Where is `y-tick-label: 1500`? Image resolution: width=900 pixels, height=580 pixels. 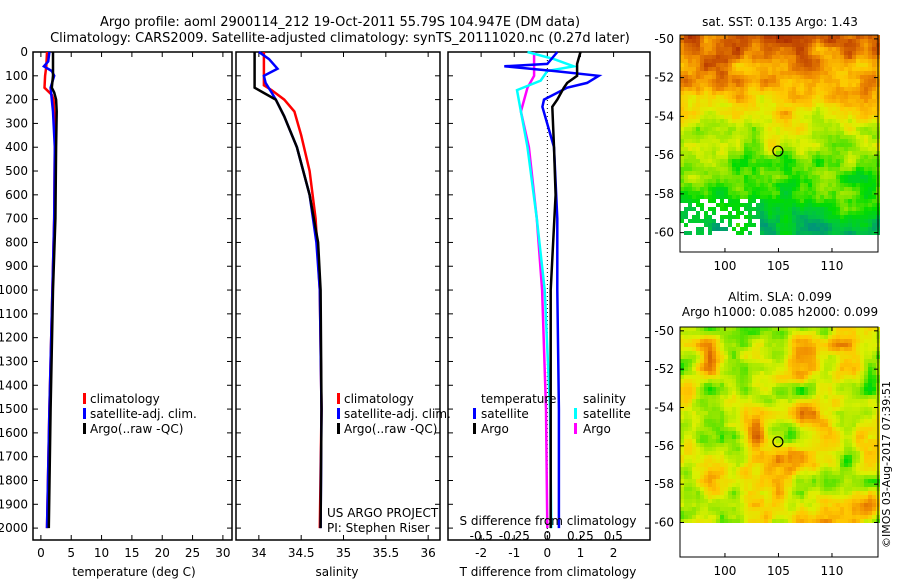 y-tick-label: 1500 is located at coordinates (14, 409).